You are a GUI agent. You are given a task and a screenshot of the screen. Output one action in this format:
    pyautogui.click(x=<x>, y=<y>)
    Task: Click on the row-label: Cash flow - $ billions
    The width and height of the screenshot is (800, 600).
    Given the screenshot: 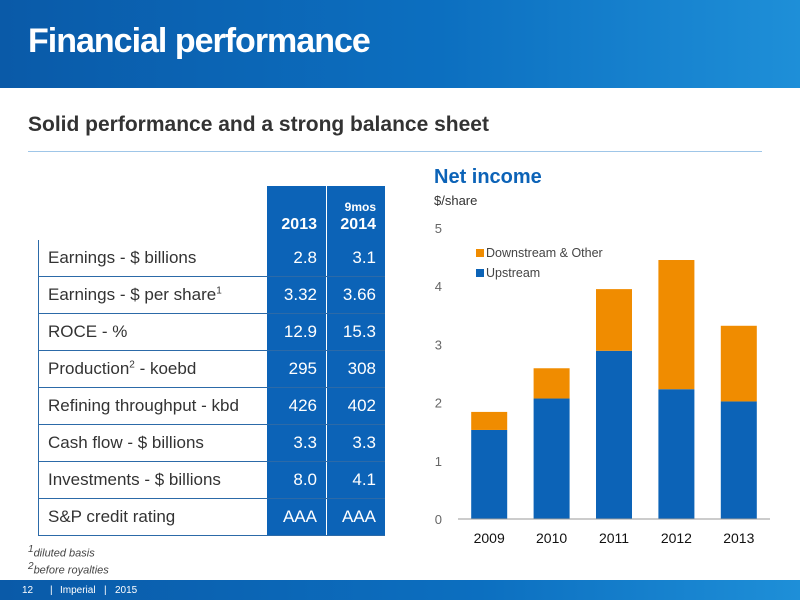 What is the action you would take?
    pyautogui.click(x=152, y=443)
    